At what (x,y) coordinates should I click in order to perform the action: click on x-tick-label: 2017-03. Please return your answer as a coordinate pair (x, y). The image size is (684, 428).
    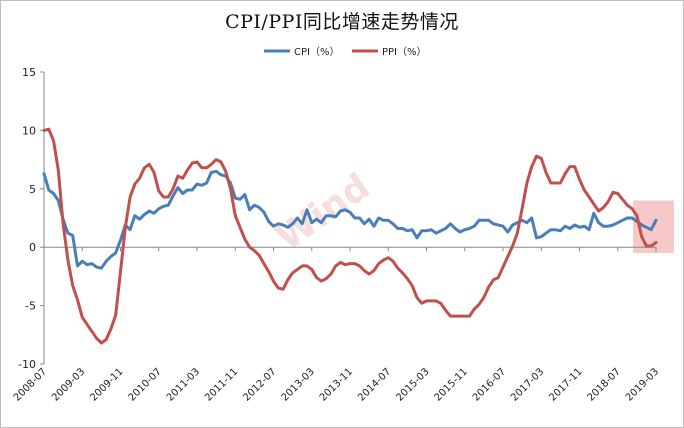
    Looking at the image, I should click on (527, 384).